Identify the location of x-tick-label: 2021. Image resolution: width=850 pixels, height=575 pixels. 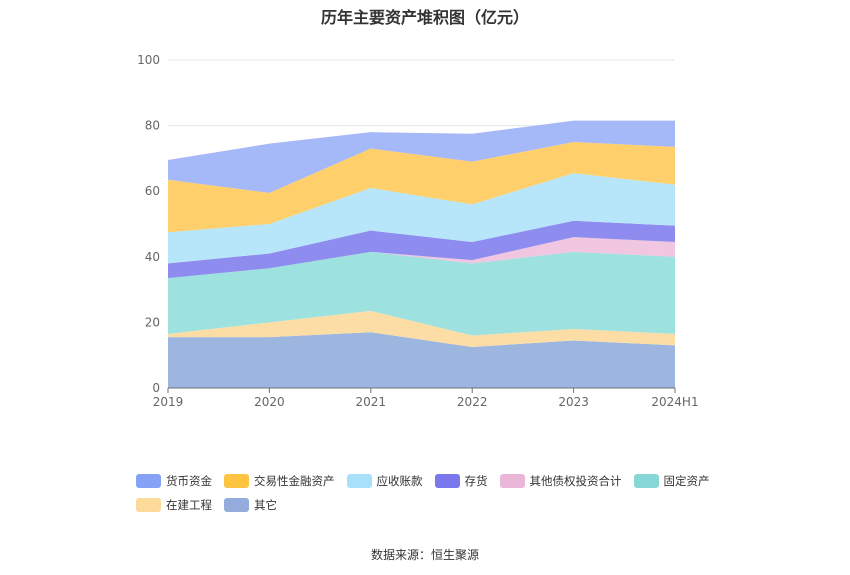
(371, 402).